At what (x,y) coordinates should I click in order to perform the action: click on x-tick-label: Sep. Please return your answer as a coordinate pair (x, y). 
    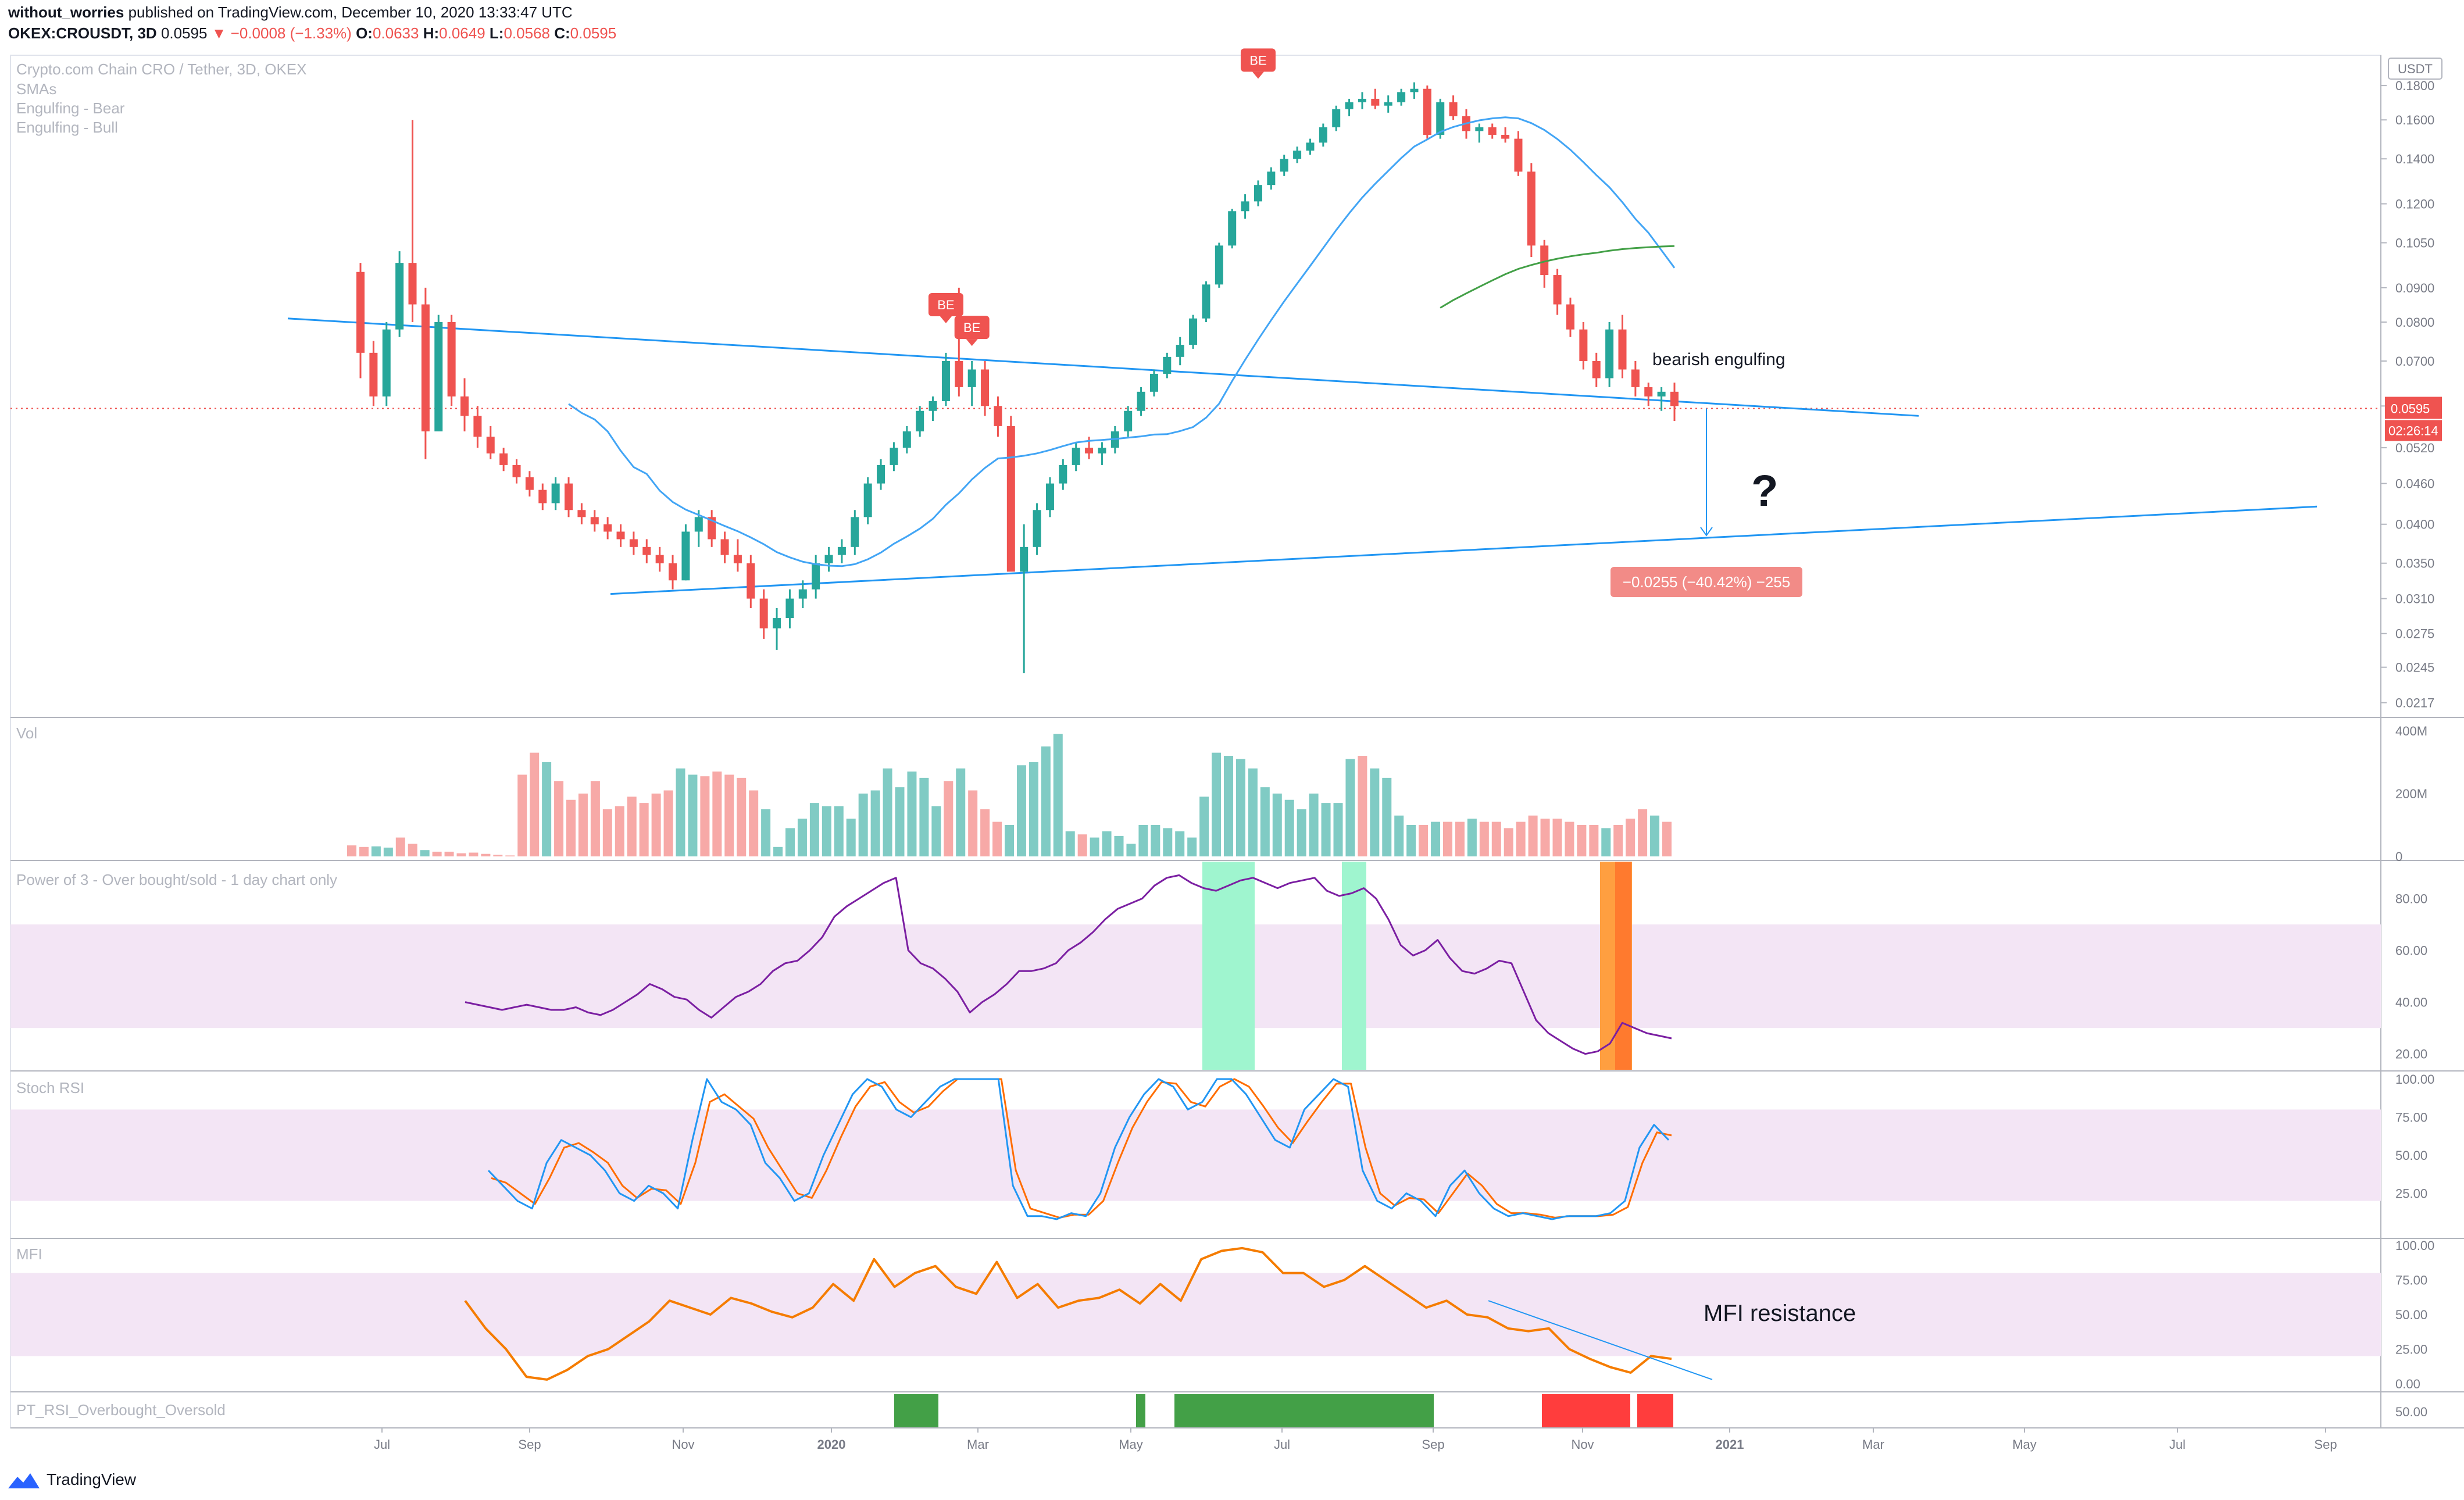
    Looking at the image, I should click on (2325, 1444).